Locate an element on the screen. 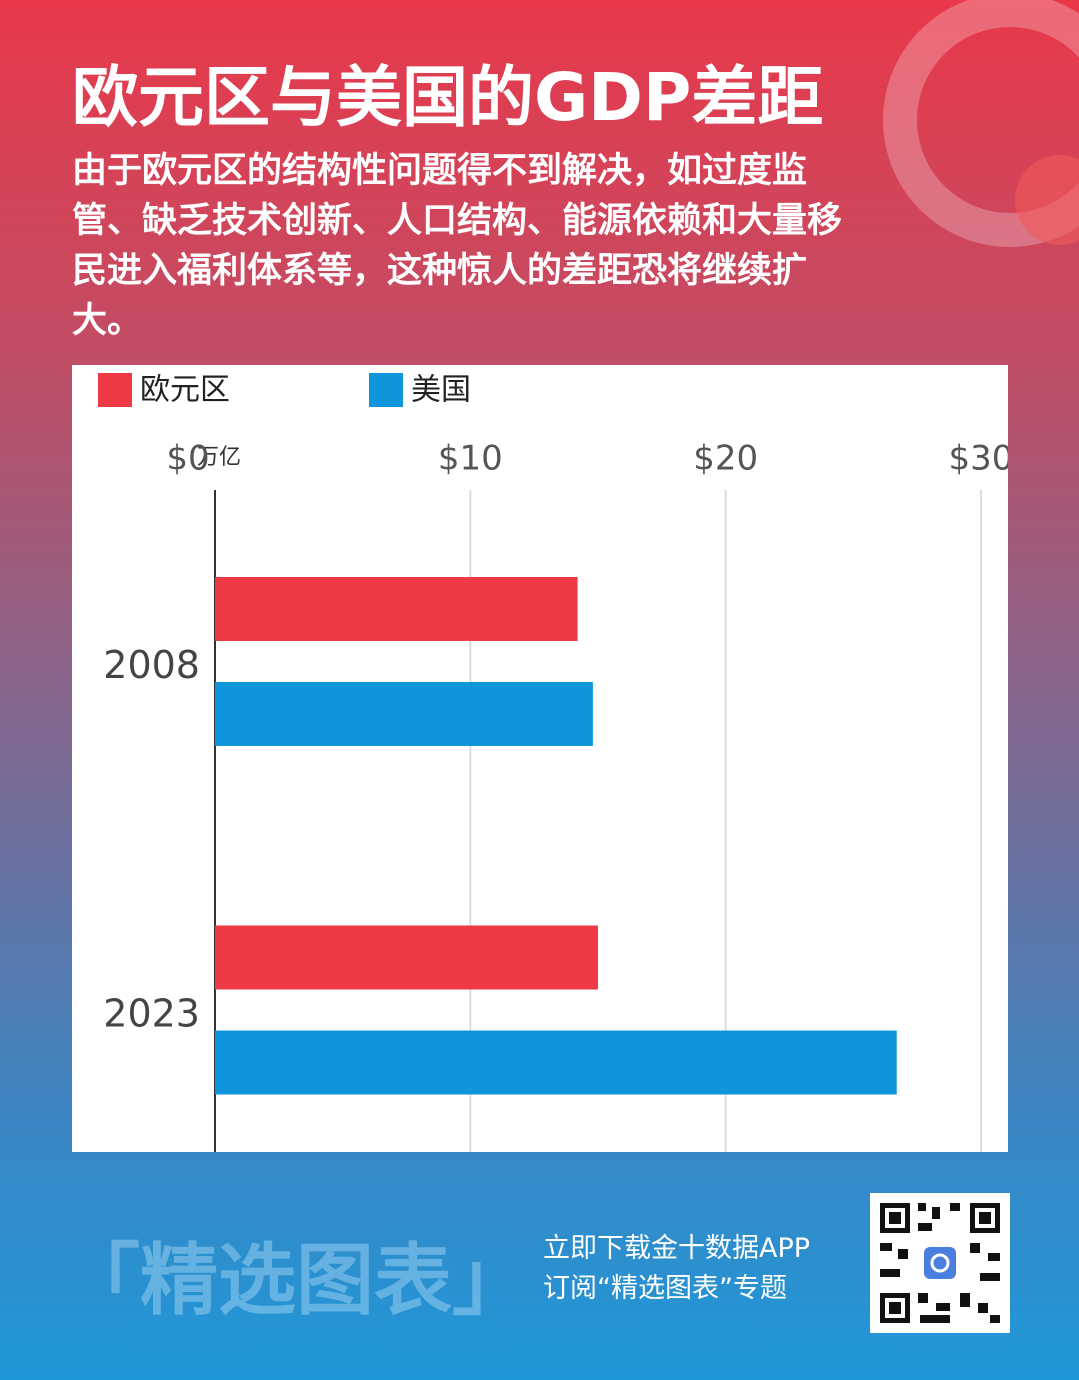 The width and height of the screenshot is (1079, 1380). footer-line: 订阅“精选图表”专题 is located at coordinates (665, 1288).